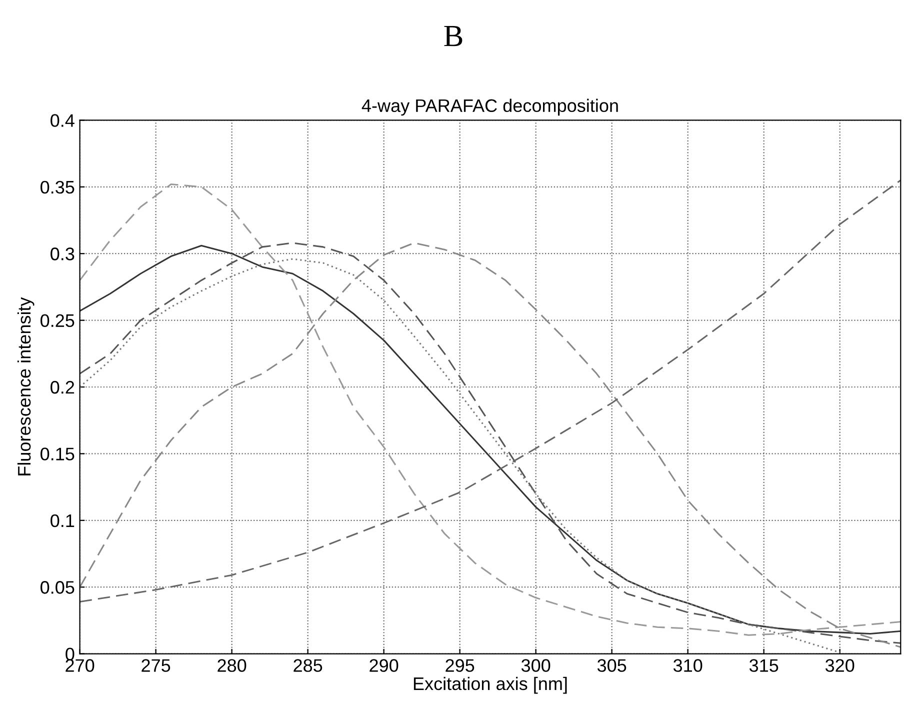 This screenshot has width=907, height=703. Describe the element at coordinates (384, 665) in the screenshot. I see `x-tick-label: 290` at that location.